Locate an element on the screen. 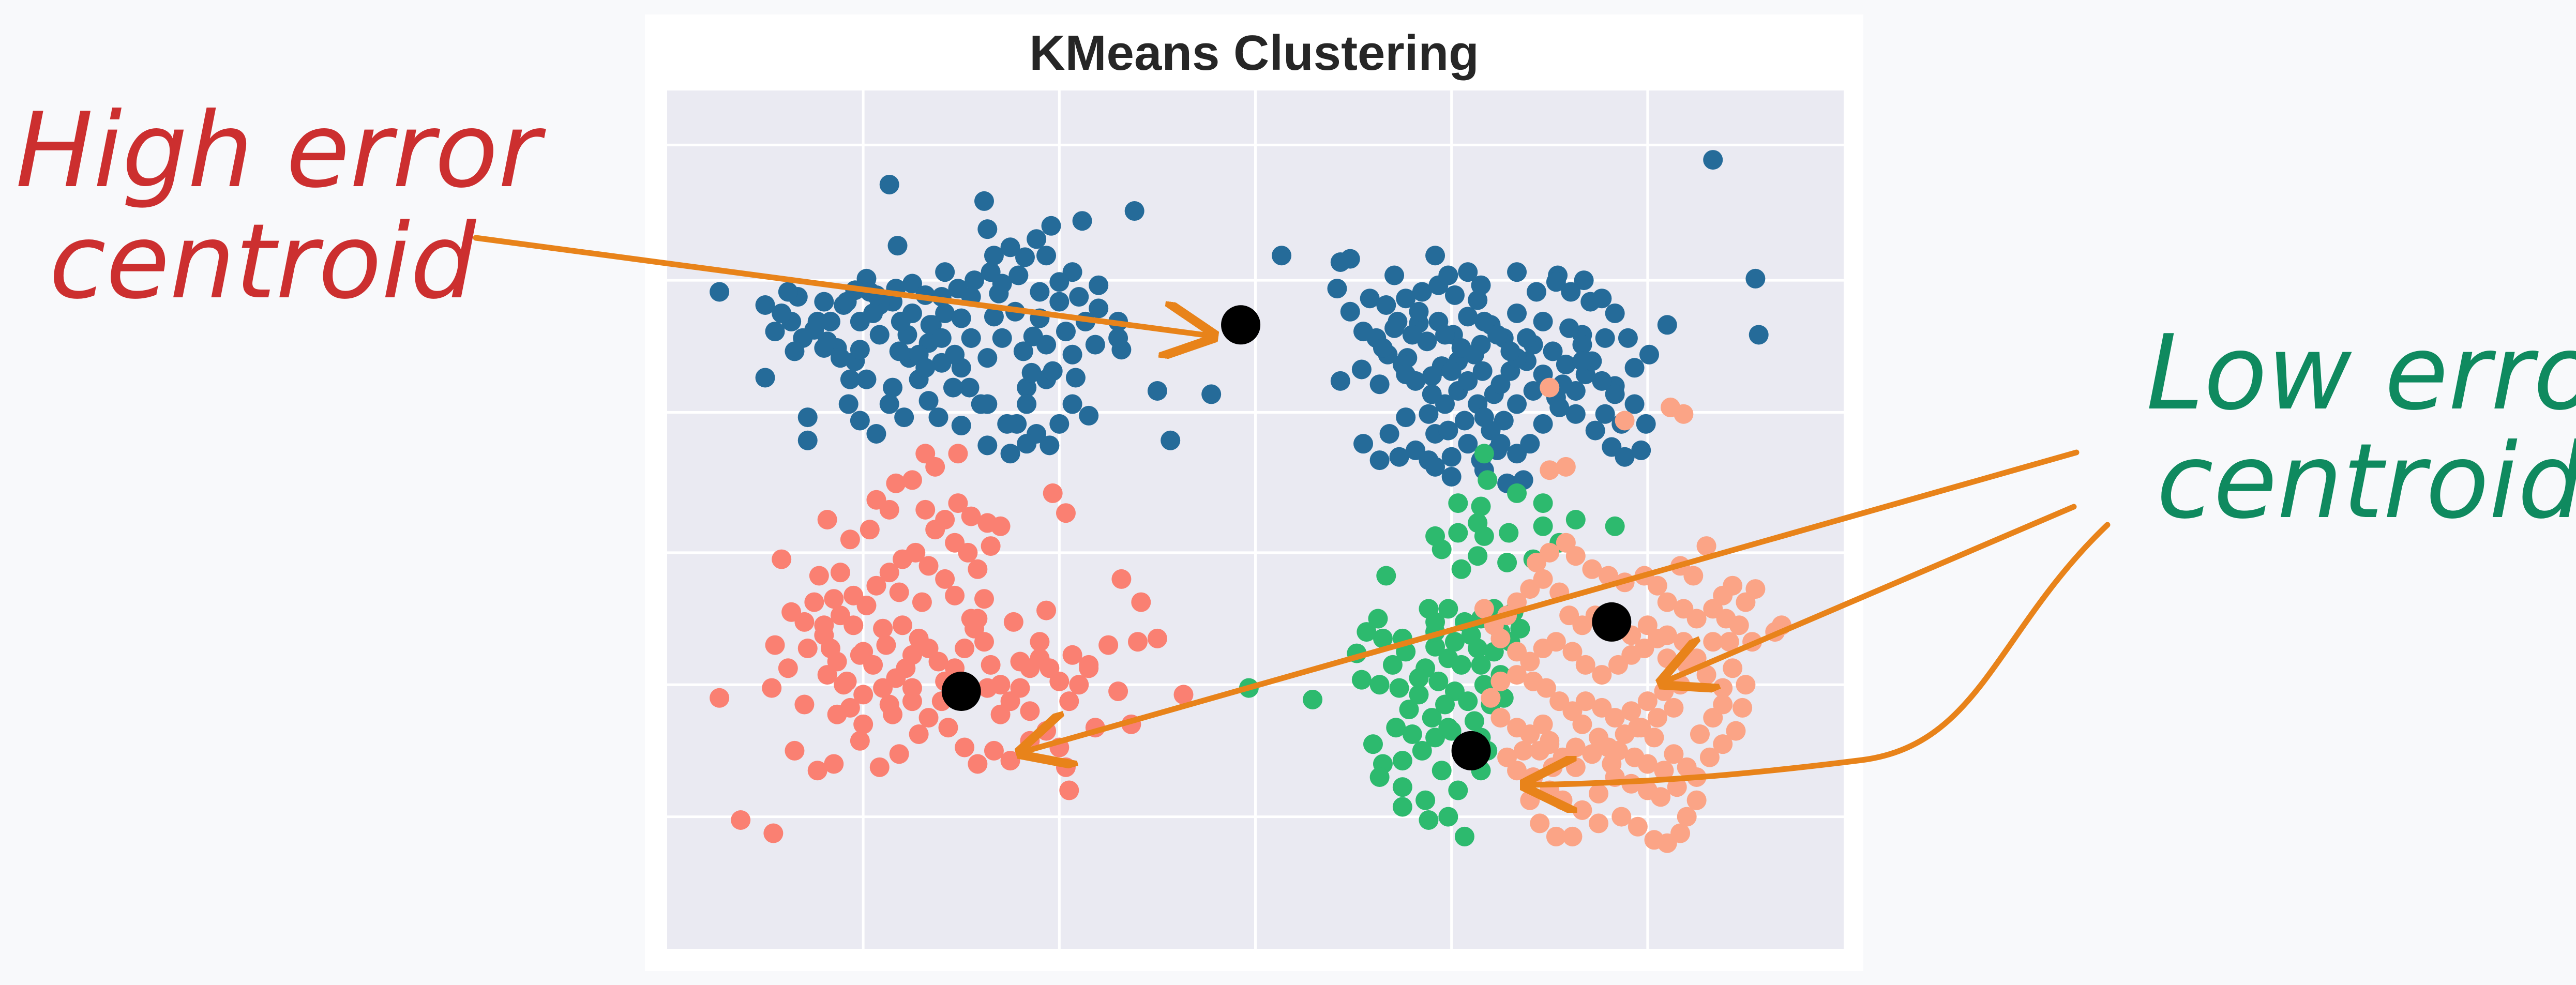 The image size is (2576, 985). low-error-arrow-left is located at coordinates (1550, 600).